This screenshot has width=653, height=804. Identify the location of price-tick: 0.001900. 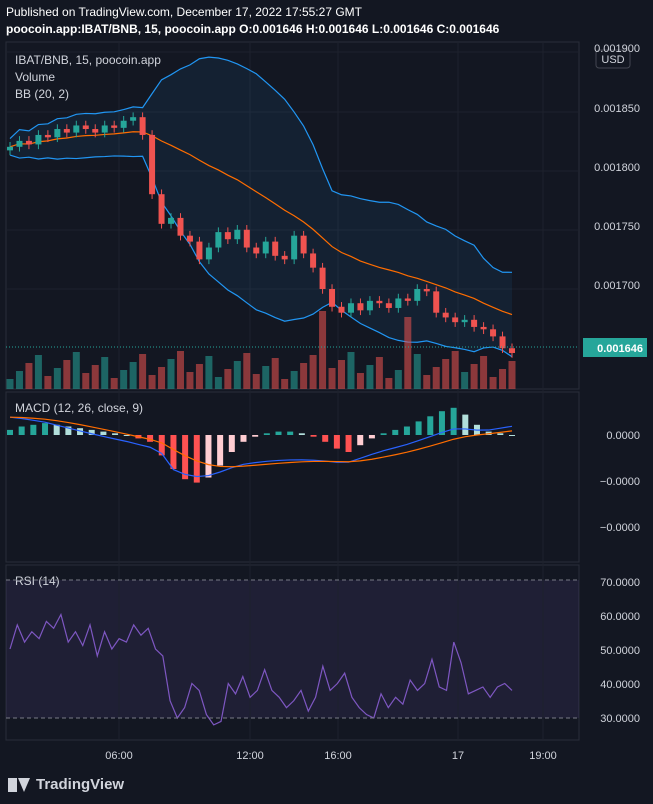
(617, 49).